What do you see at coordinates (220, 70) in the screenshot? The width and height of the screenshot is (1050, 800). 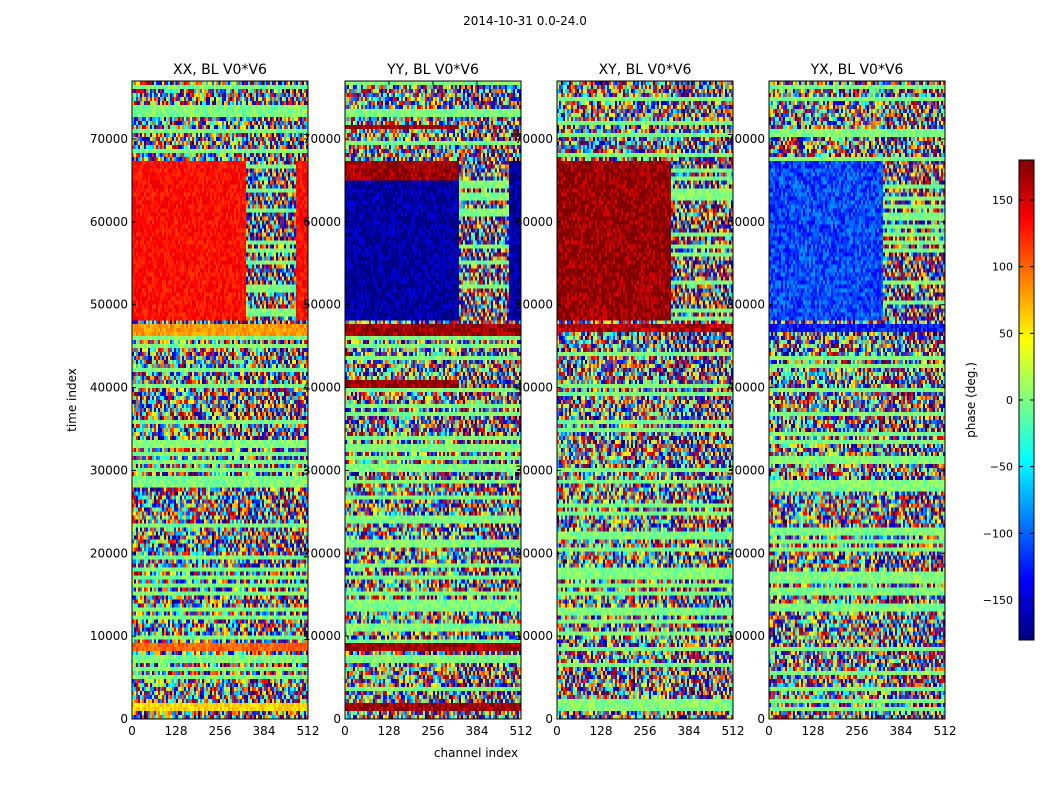 I see `panel-title: XX, BL V0*V6` at bounding box center [220, 70].